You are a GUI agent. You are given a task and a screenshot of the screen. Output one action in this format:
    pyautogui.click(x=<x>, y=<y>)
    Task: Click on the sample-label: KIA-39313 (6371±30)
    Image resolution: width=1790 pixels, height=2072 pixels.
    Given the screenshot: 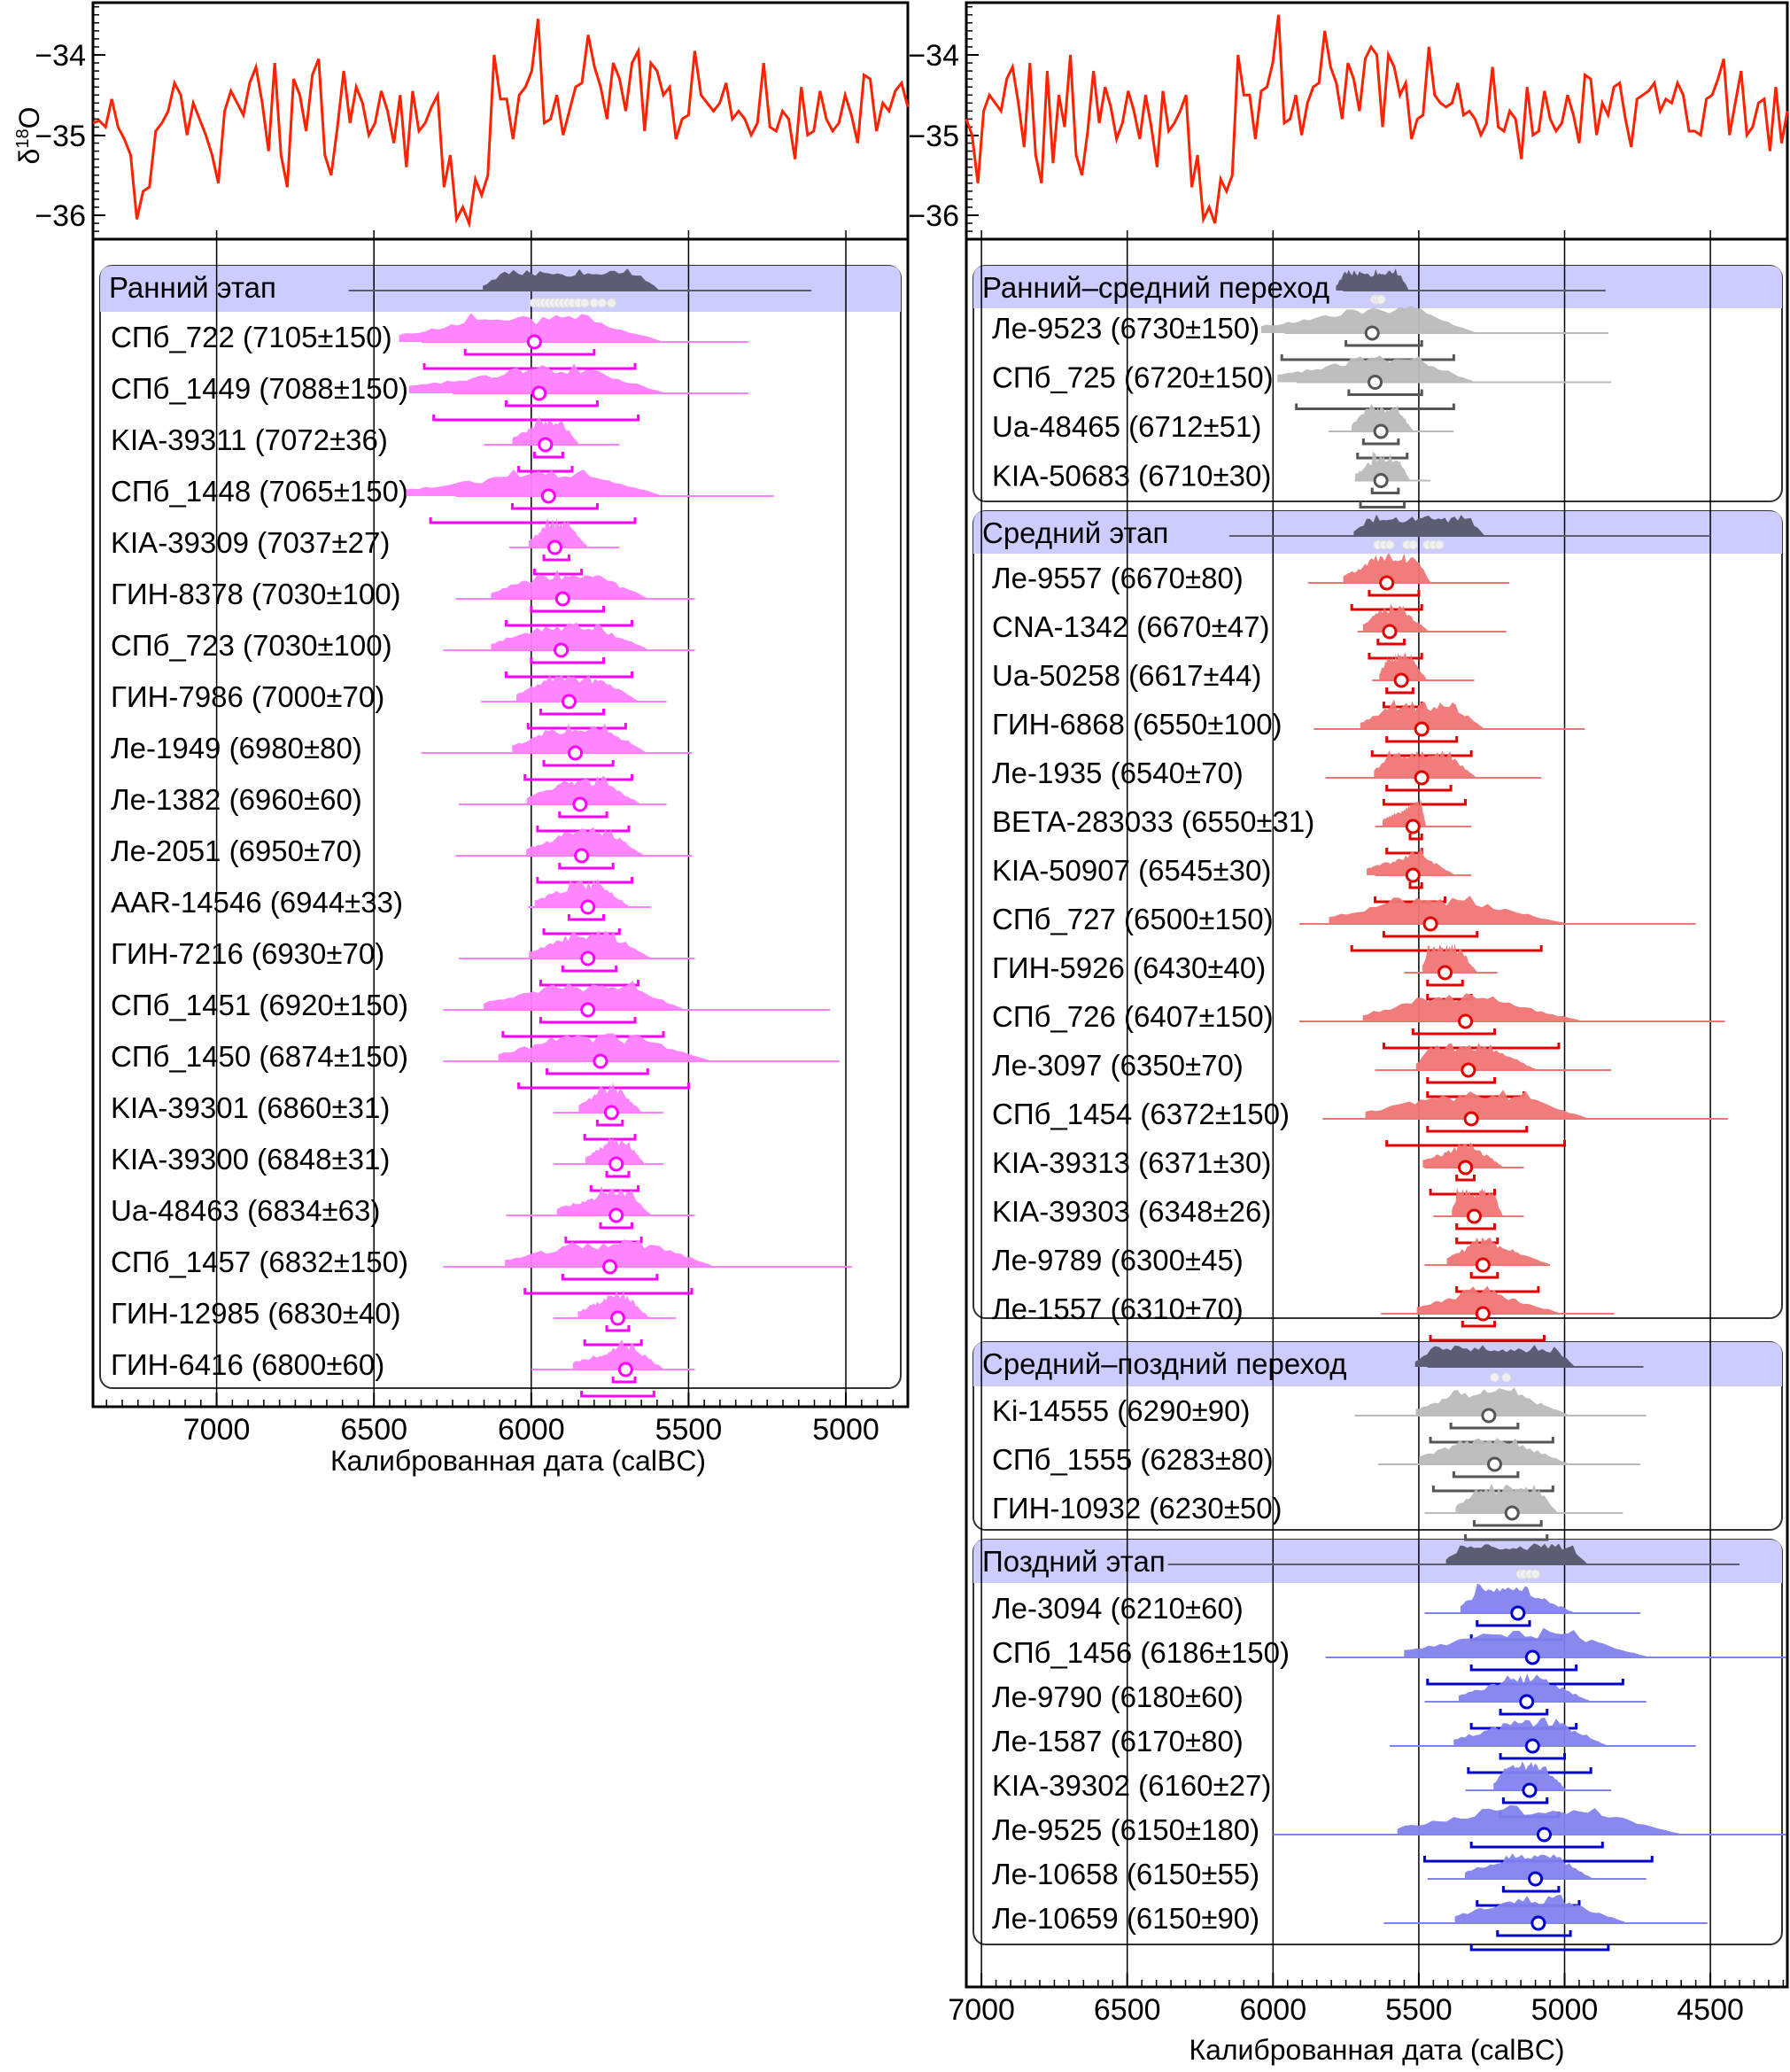 What is the action you would take?
    pyautogui.click(x=1131, y=1162)
    